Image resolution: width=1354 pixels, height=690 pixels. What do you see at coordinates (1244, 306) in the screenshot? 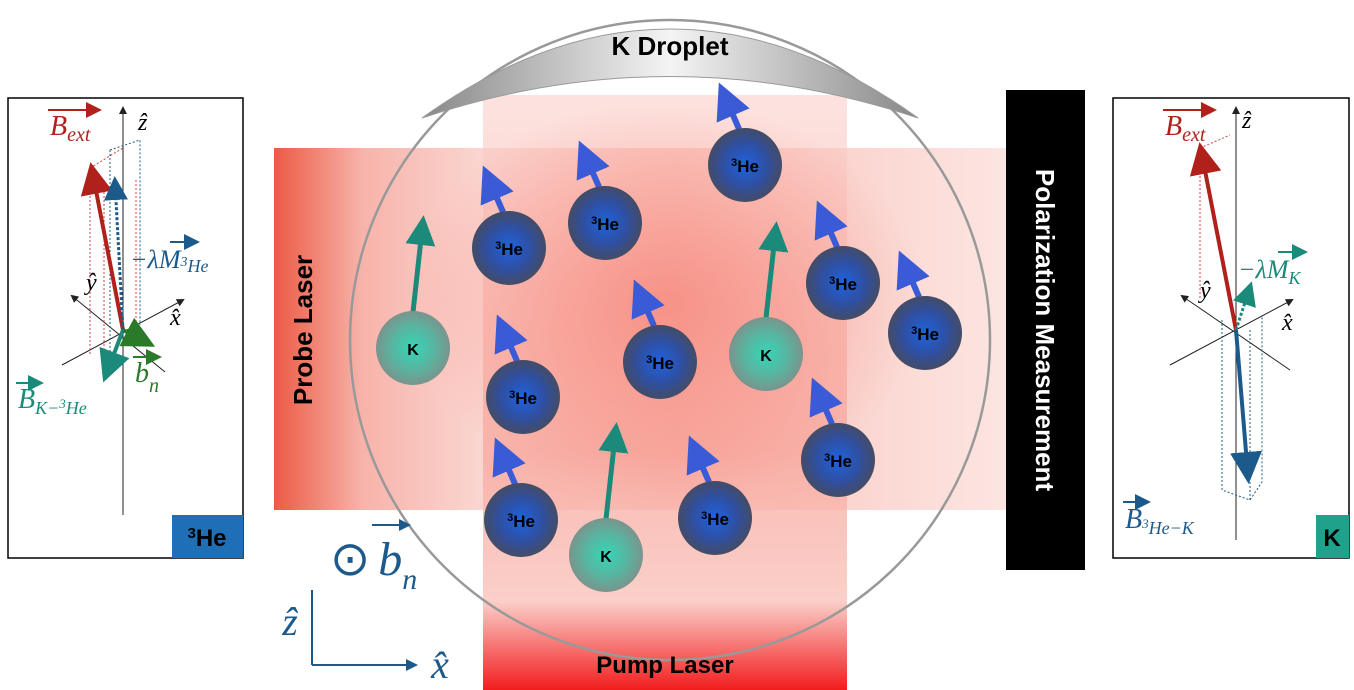
I see `magnetization-vector` at bounding box center [1244, 306].